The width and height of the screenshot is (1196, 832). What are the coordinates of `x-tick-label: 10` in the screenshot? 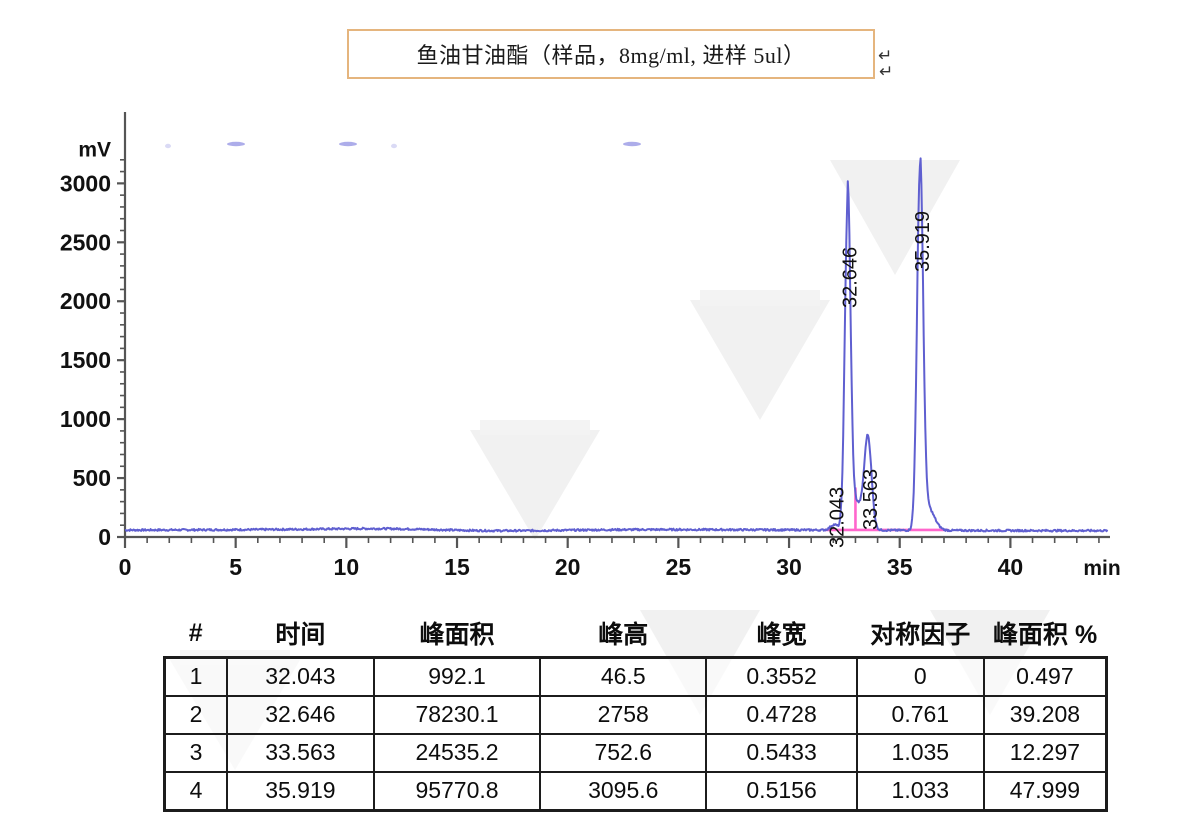 It's located at (347, 567).